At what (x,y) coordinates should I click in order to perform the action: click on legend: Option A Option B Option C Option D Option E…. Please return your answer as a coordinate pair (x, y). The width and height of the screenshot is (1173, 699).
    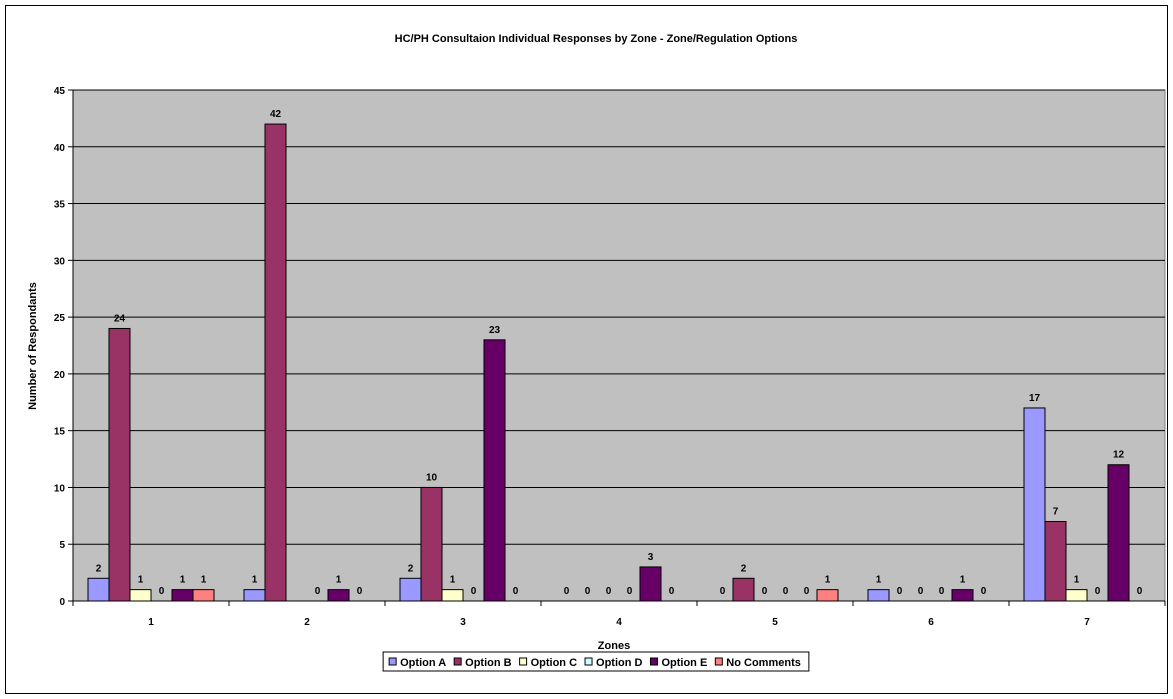
    Looking at the image, I should click on (596, 661).